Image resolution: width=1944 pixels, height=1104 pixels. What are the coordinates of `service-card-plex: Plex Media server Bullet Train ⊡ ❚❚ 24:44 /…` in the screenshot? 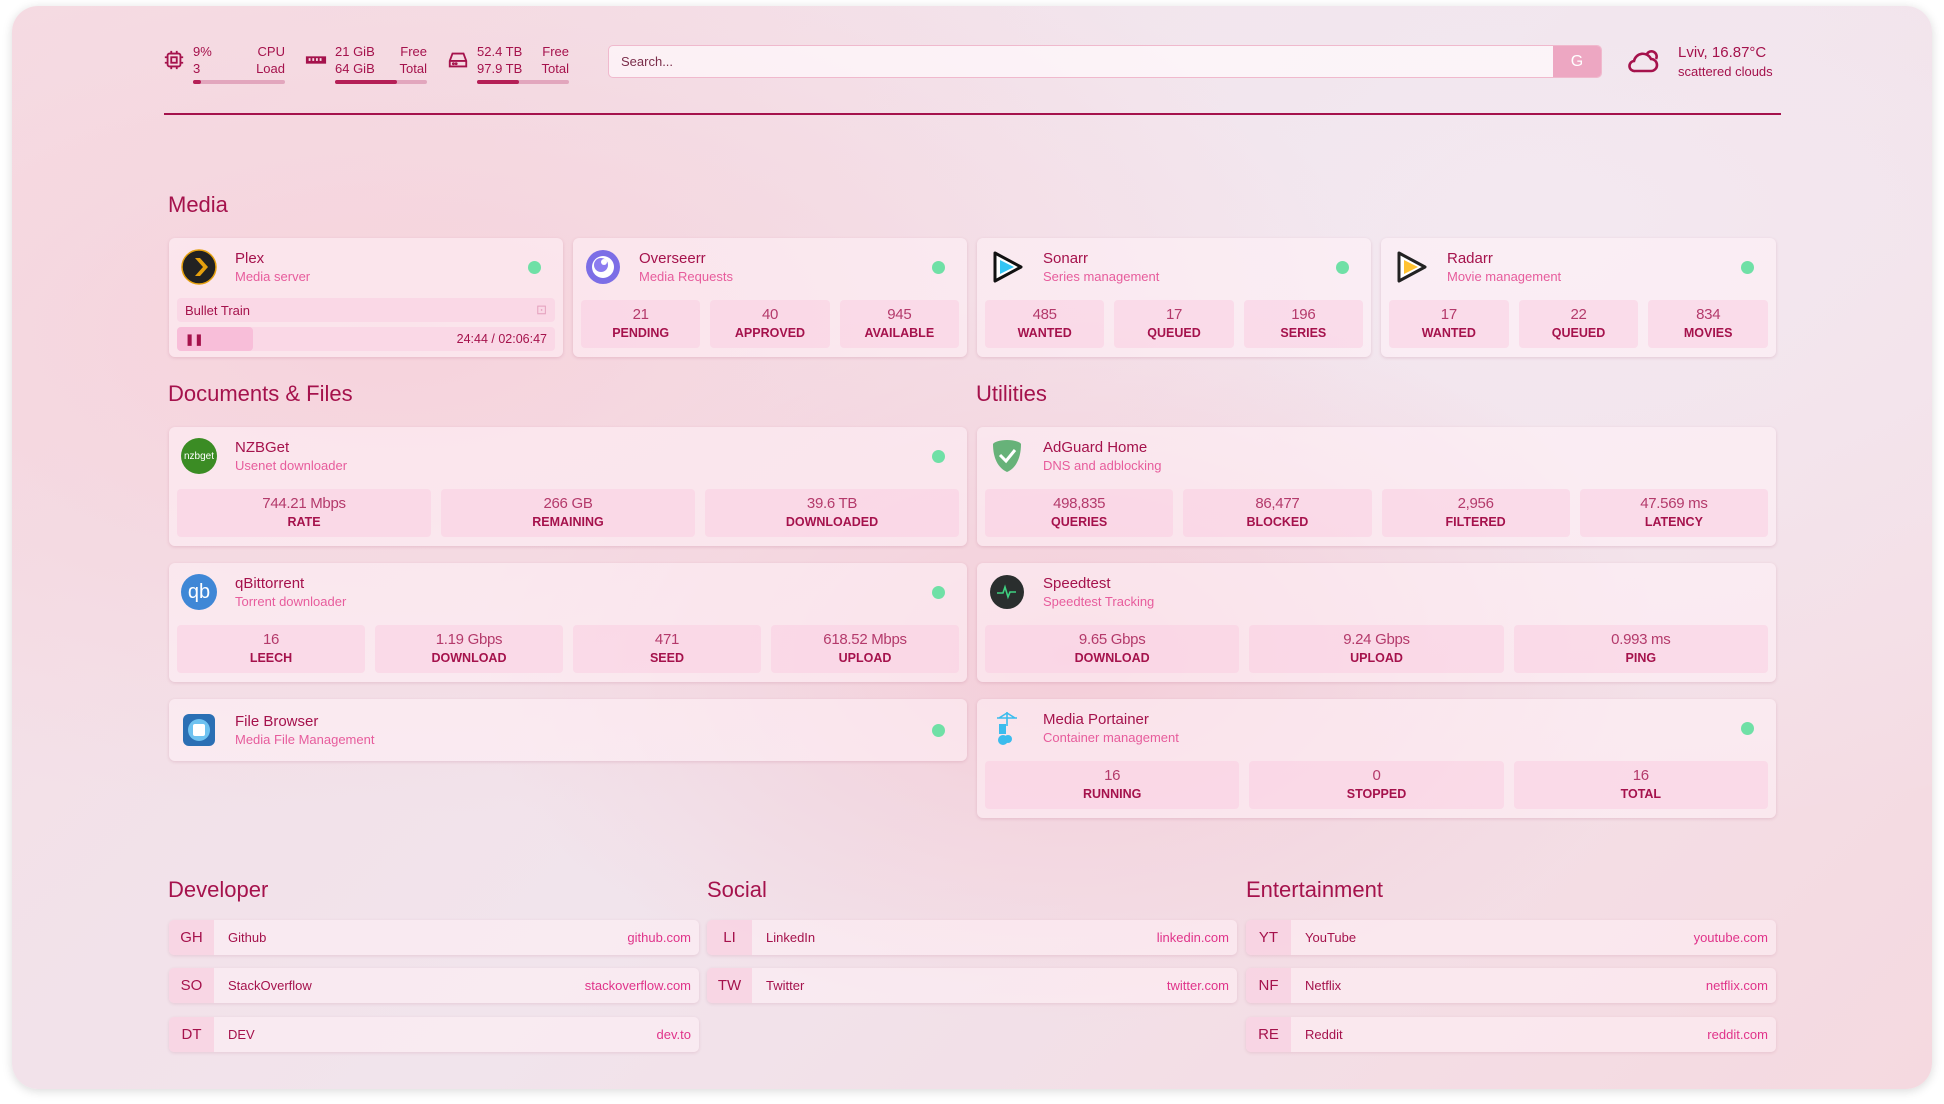 It's located at (366, 297).